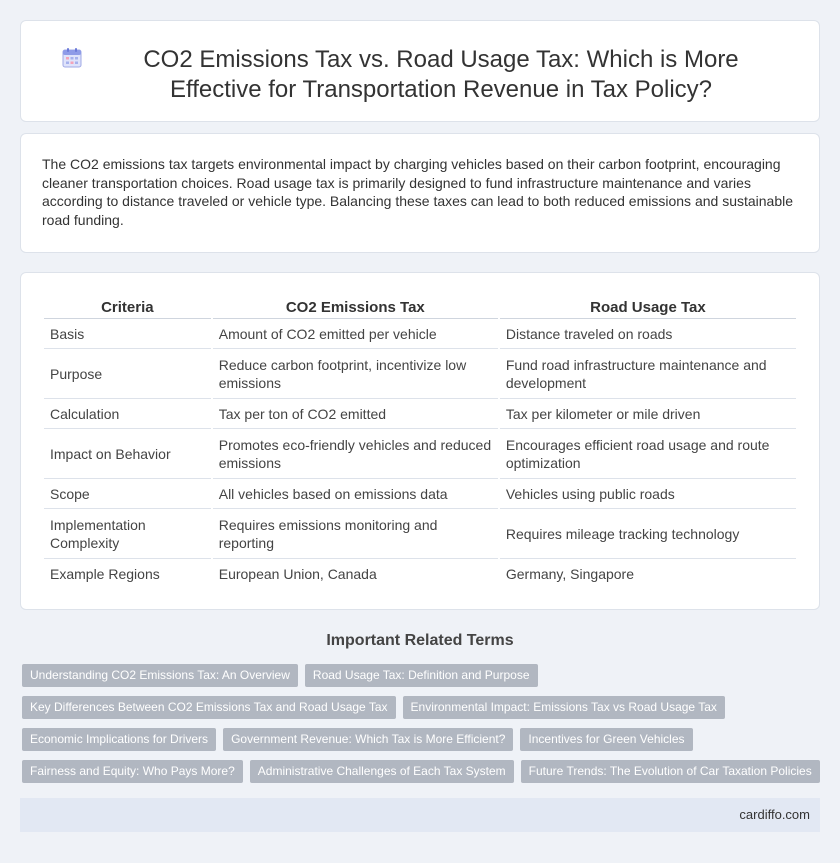 Image resolution: width=840 pixels, height=863 pixels. Describe the element at coordinates (132, 771) in the screenshot. I see `related-term-link: Fairness and Equity: Who Pays More?` at that location.